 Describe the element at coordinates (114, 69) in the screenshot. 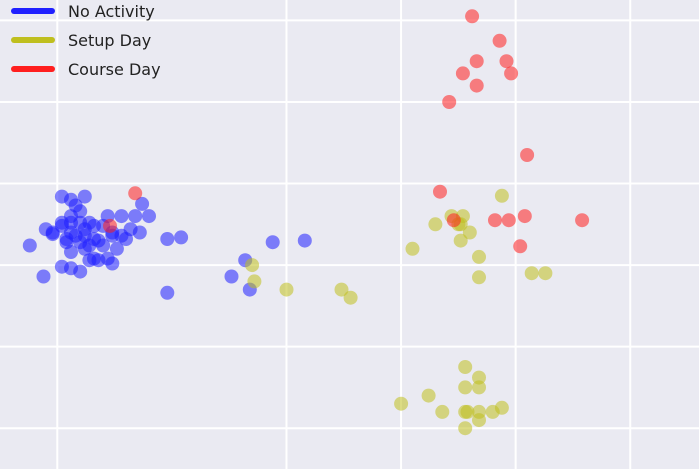

I see `legend-label-course-day: Course Day` at that location.